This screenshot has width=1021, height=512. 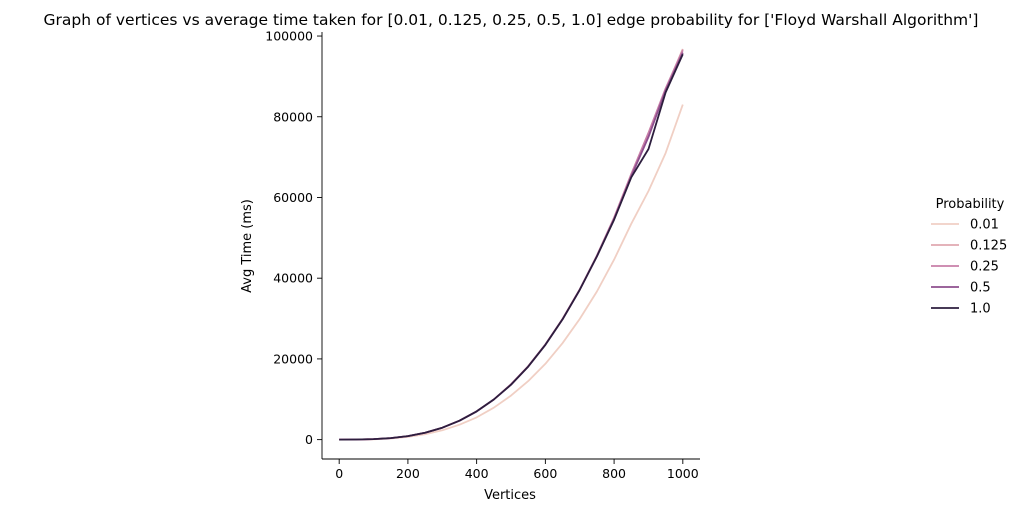 I want to click on x-tick-label: 600, so click(x=545, y=473).